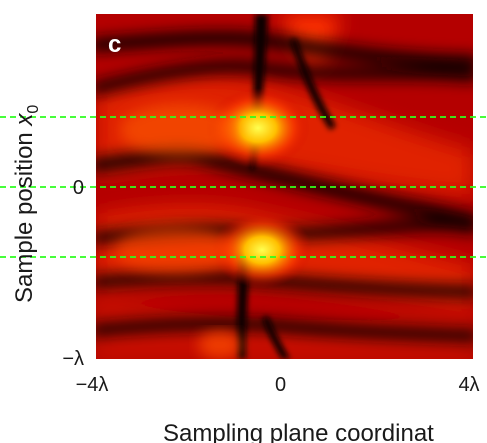 The width and height of the screenshot is (487, 443). What do you see at coordinates (258, 128) in the screenshot?
I see `hot-spot-upper` at bounding box center [258, 128].